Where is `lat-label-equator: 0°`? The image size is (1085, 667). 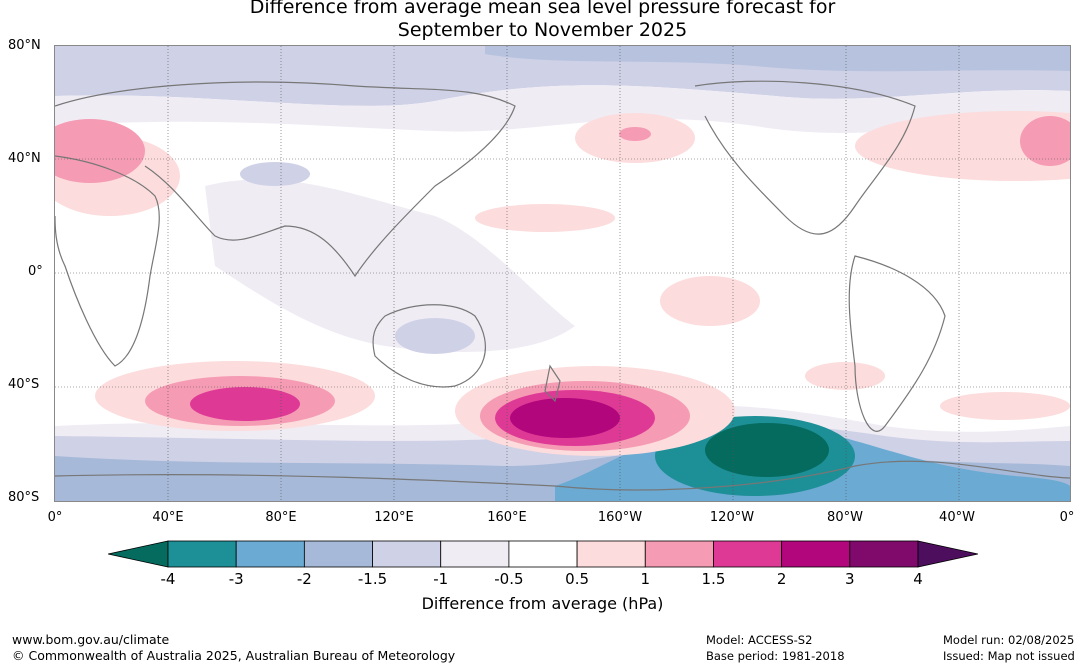
lat-label-equator: 0° is located at coordinates (35, 271).